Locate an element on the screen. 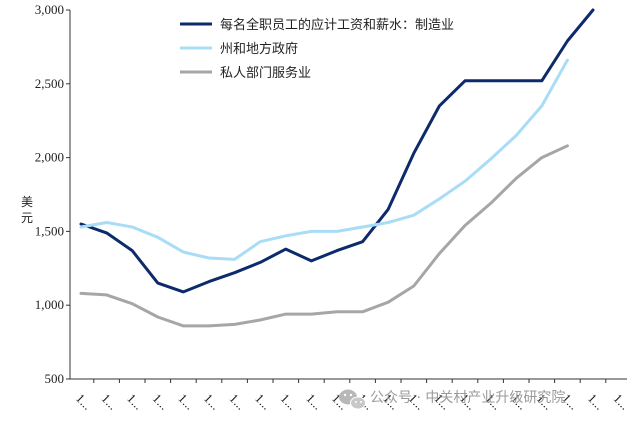 The width and height of the screenshot is (640, 425). watermark-text: 公众号 · 中关村产业升级研究院 is located at coordinates (467, 398).